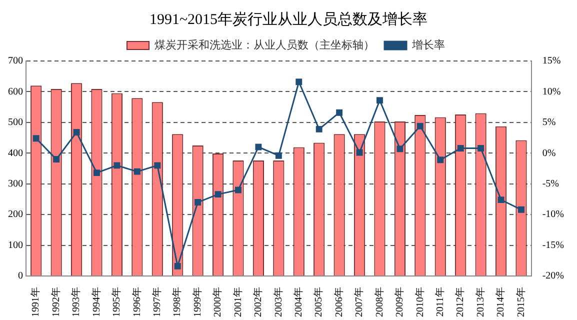  Describe the element at coordinates (551, 92) in the screenshot. I see `y2-tick-label: 10%` at that location.